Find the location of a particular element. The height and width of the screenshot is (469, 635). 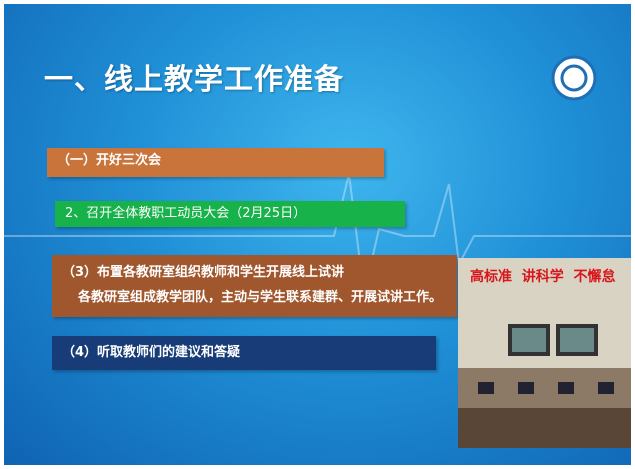

slide-title: 一、线上教学工作准备 is located at coordinates (194, 79).